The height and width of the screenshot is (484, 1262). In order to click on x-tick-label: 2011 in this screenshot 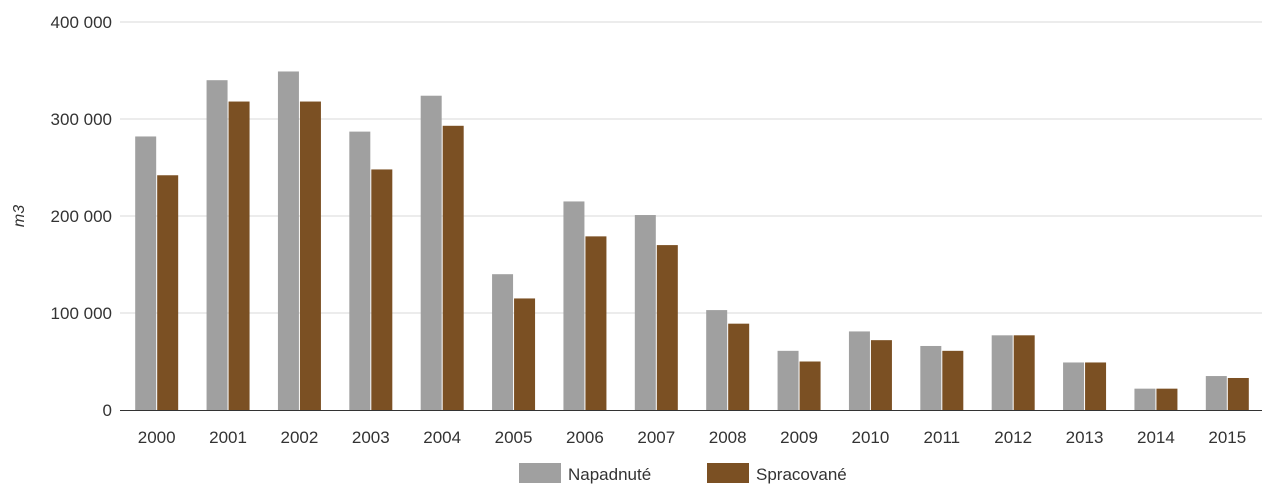, I will do `click(942, 437)`.